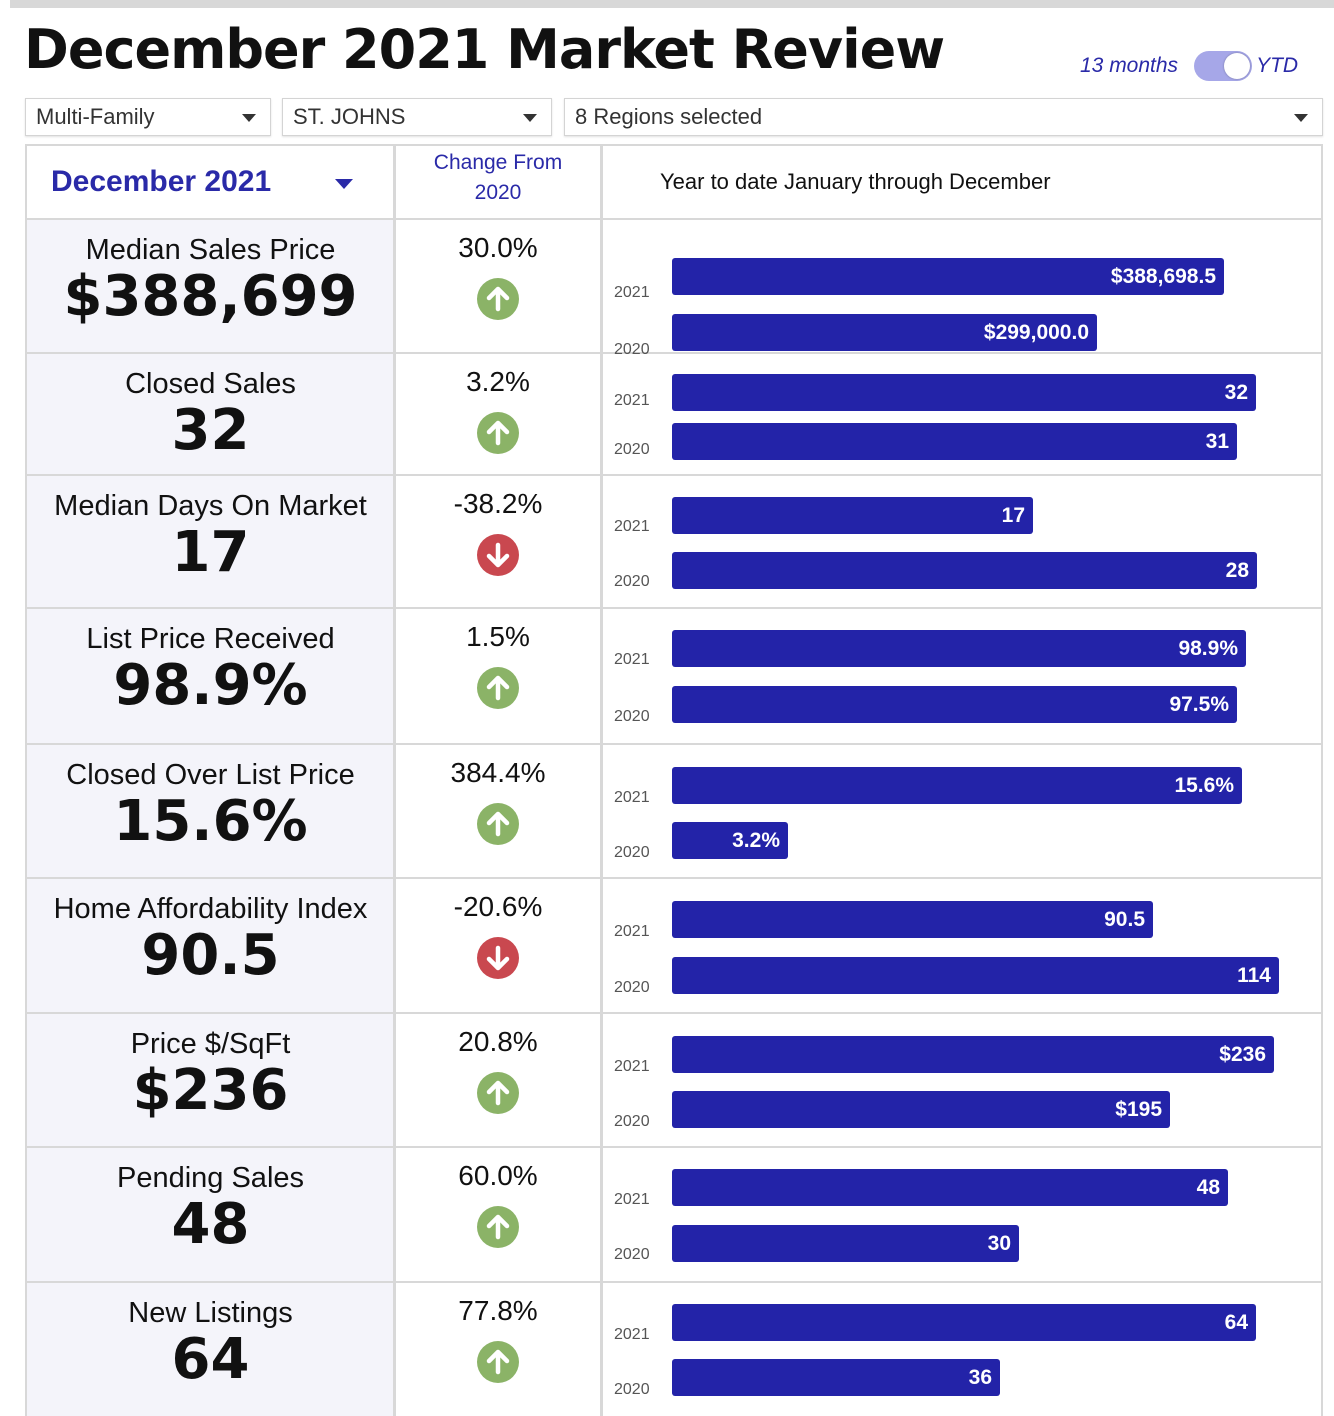 The height and width of the screenshot is (1416, 1334). What do you see at coordinates (954, 704) in the screenshot?
I see `bar-2020: 97.5%` at bounding box center [954, 704].